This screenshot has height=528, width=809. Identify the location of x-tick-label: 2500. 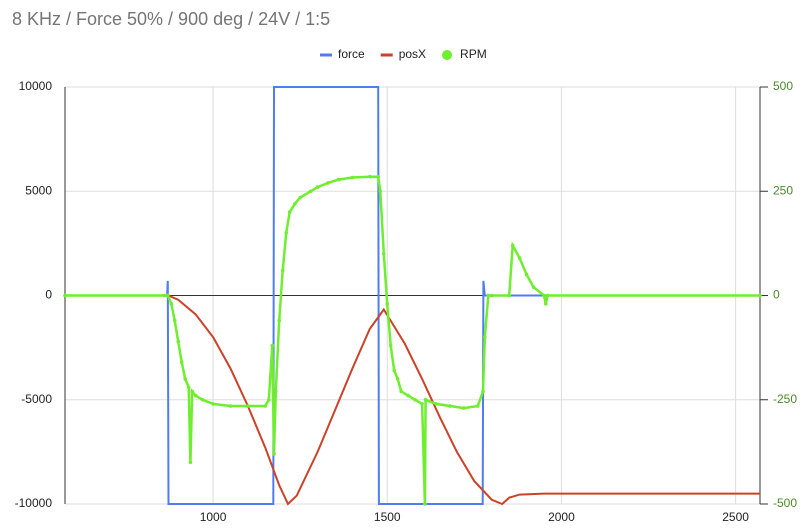
(735, 517).